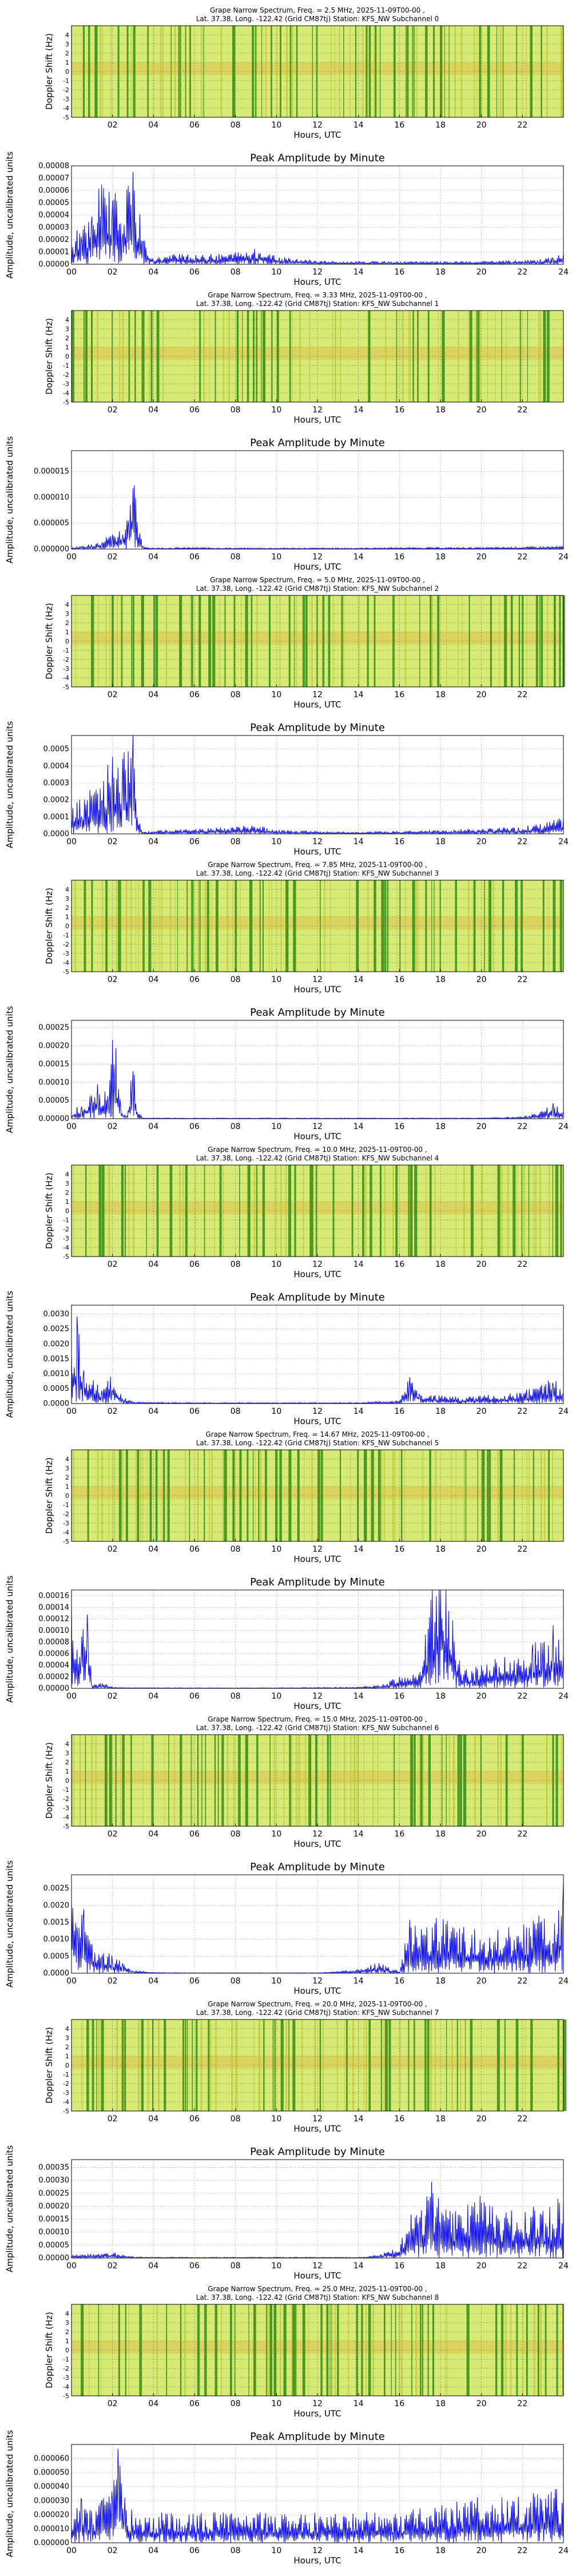  What do you see at coordinates (67, 2313) in the screenshot?
I see `spectrum-ytick-label: 4` at bounding box center [67, 2313].